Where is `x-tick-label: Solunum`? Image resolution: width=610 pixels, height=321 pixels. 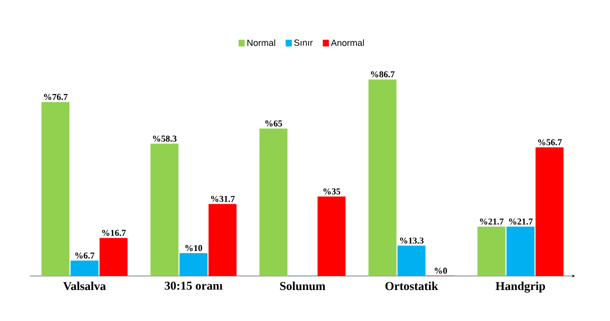
x-tick-label: Solunum is located at coordinates (303, 286).